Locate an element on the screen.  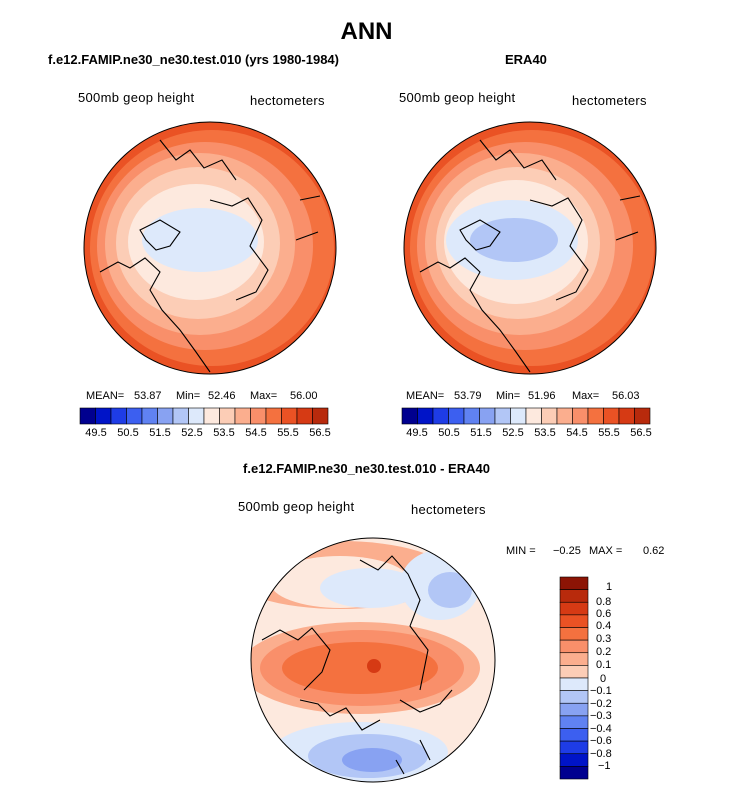
main-title: ANN is located at coordinates (366, 31).